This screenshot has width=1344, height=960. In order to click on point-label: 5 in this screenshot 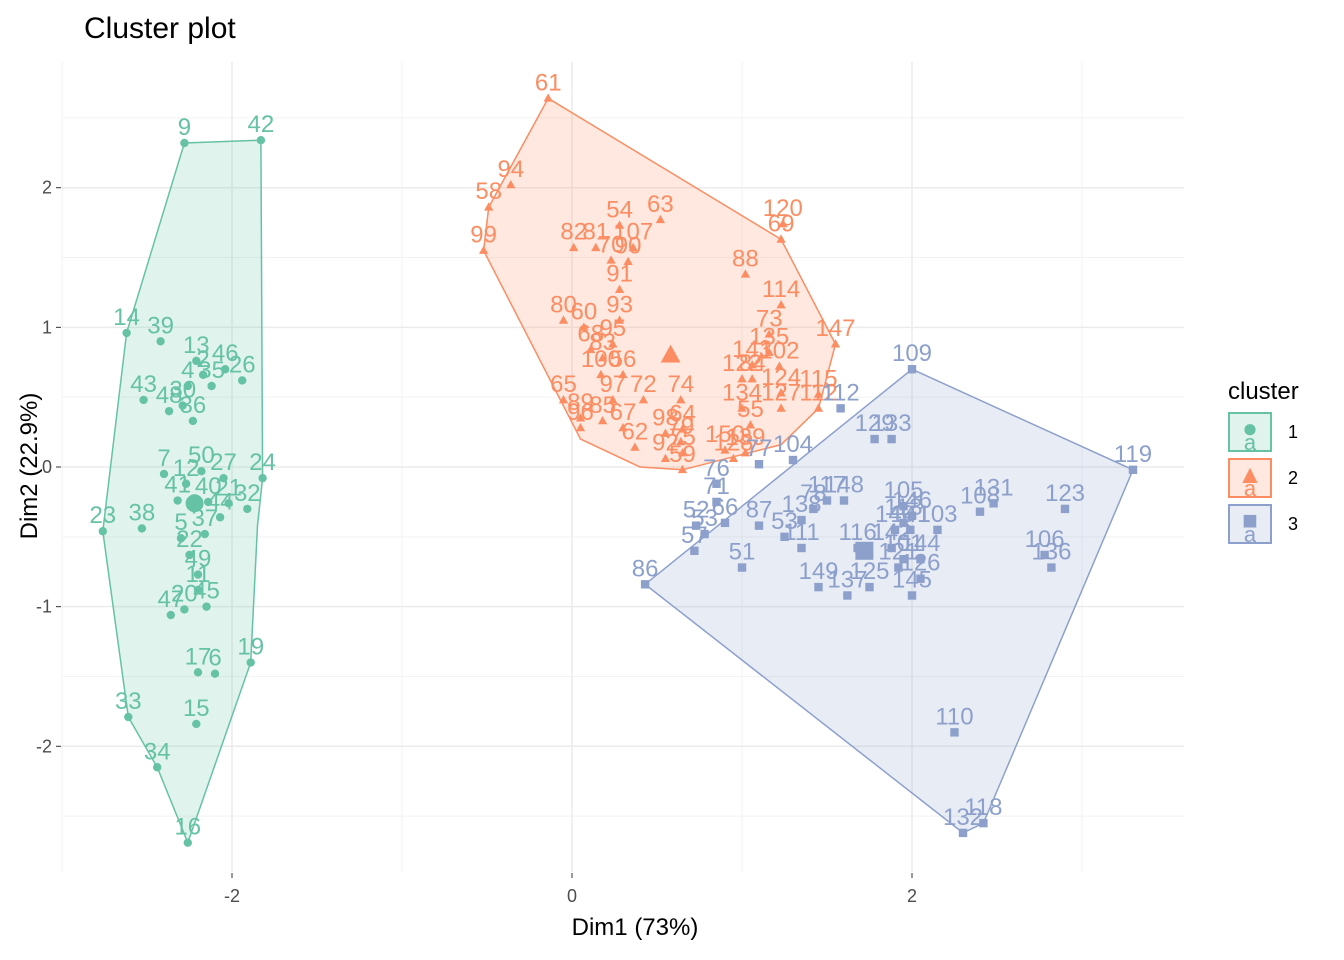, I will do `click(180, 522)`.